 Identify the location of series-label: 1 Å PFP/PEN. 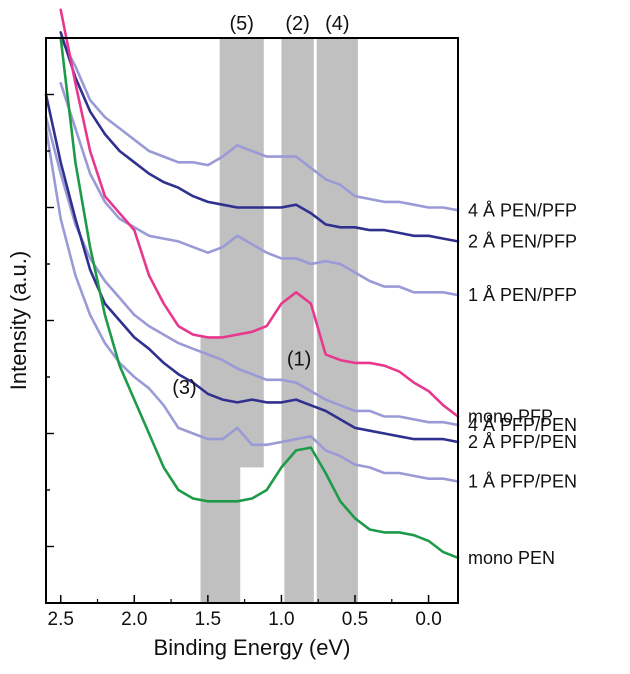
(522, 482).